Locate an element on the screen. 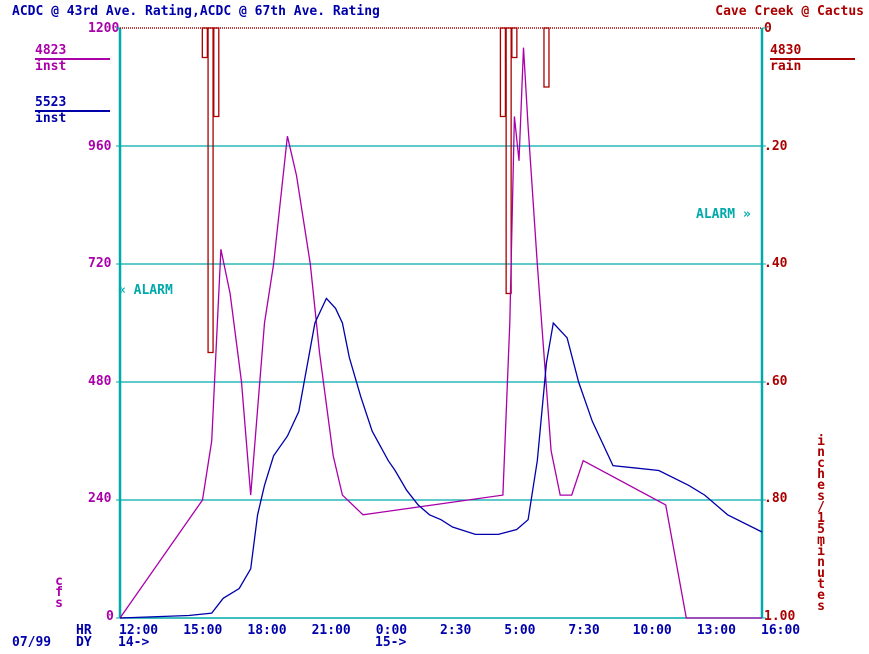 The width and height of the screenshot is (869, 654). axis-label-char: f is located at coordinates (59, 592).